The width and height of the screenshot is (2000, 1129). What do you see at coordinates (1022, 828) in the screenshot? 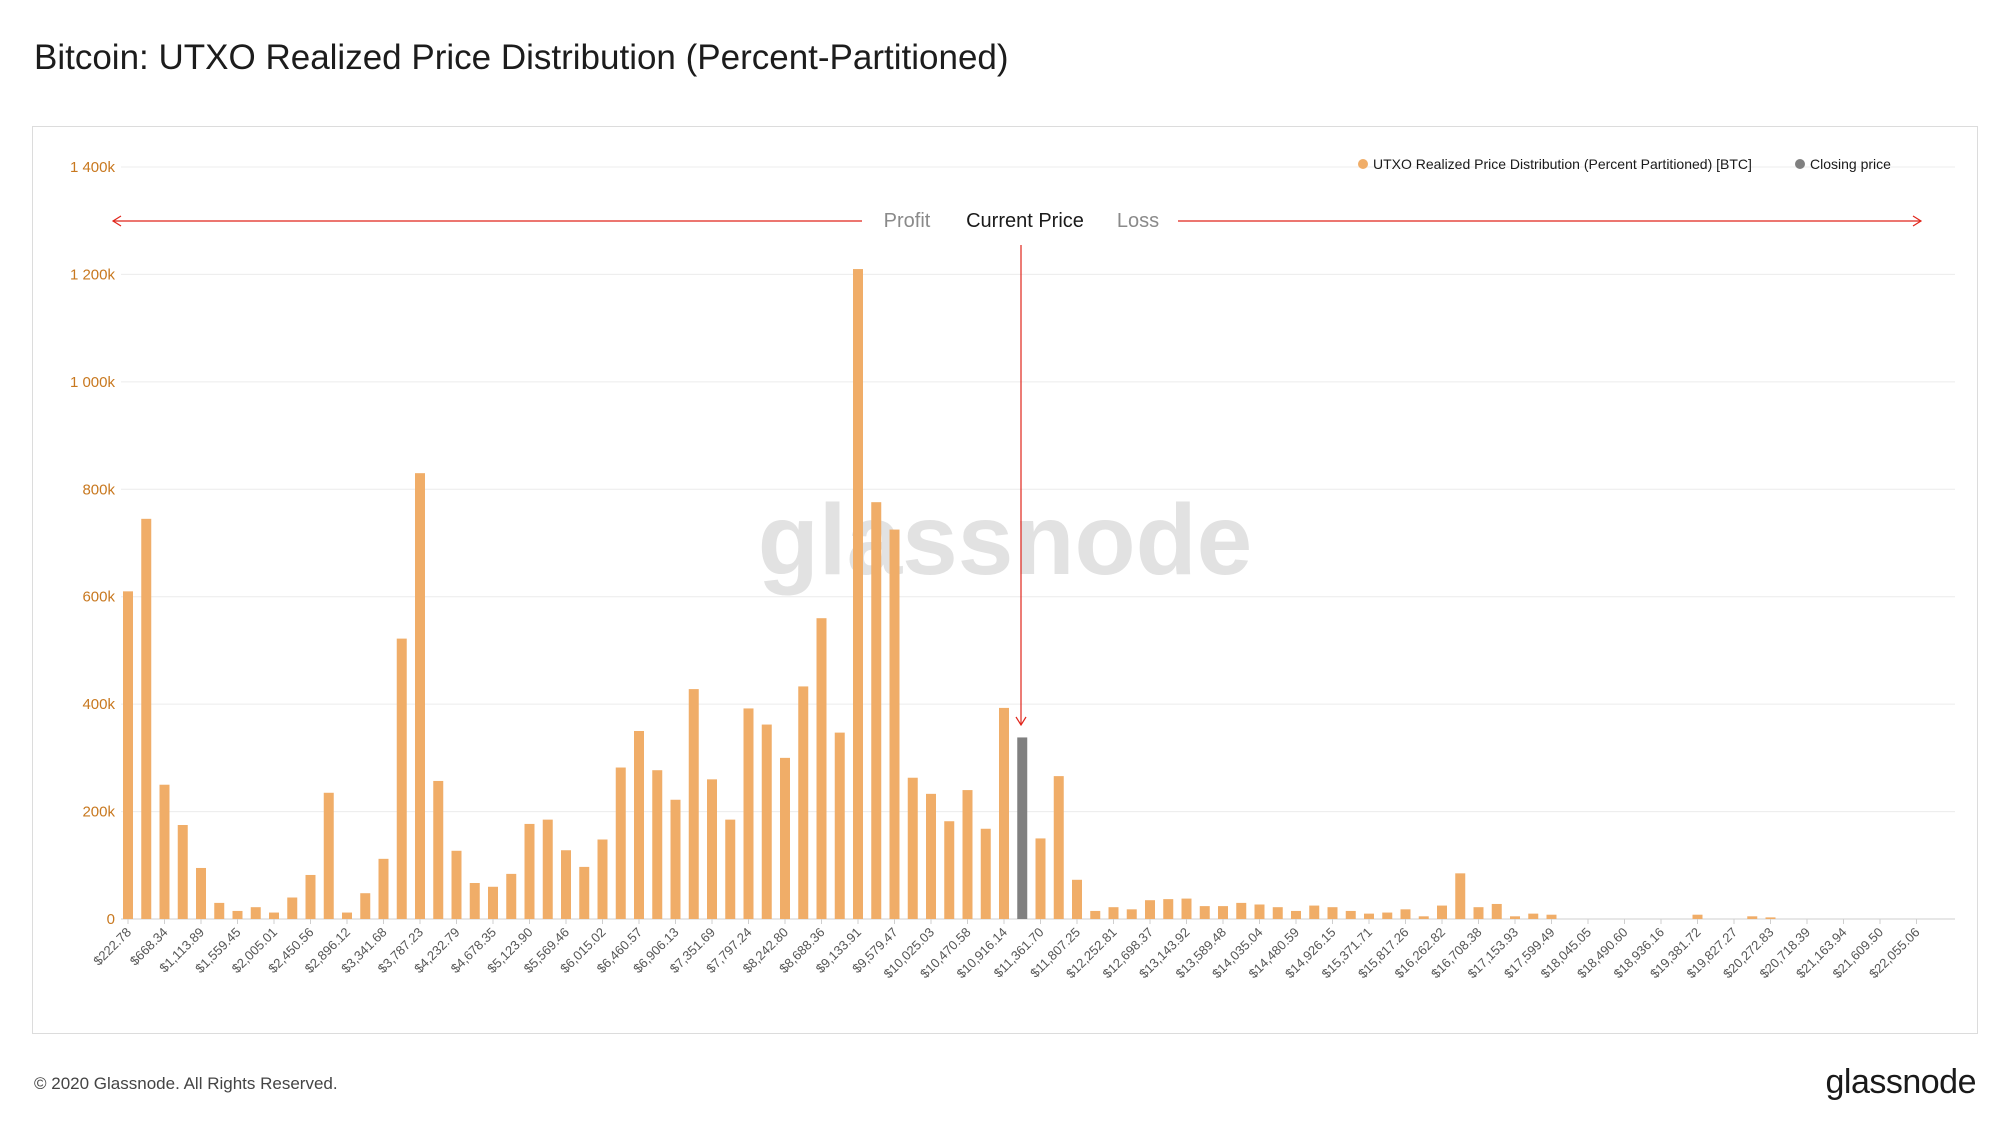
I see `closing-price-bar` at bounding box center [1022, 828].